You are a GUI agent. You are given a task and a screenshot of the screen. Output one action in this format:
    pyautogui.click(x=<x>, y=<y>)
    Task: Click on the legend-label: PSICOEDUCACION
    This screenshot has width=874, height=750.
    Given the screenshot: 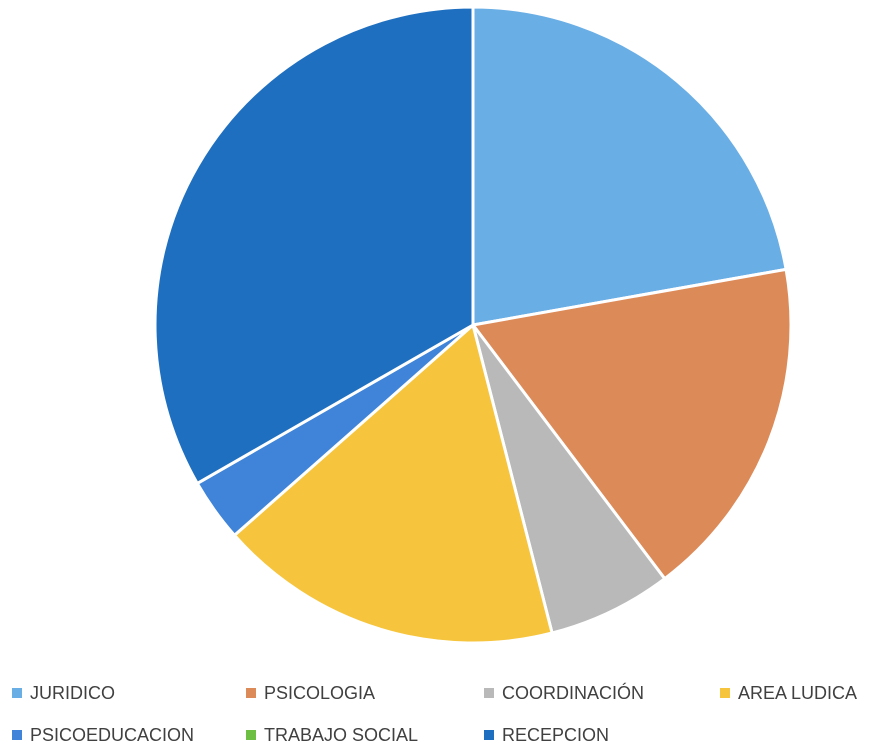 What is the action you would take?
    pyautogui.click(x=112, y=734)
    